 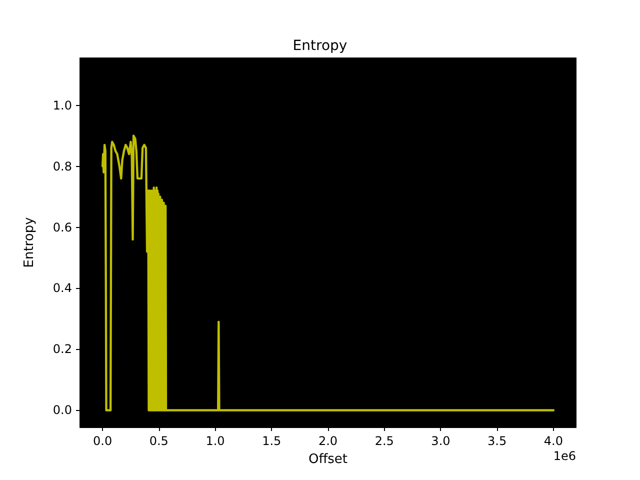 What do you see at coordinates (320, 46) in the screenshot?
I see `chart-title: Entropy` at bounding box center [320, 46].